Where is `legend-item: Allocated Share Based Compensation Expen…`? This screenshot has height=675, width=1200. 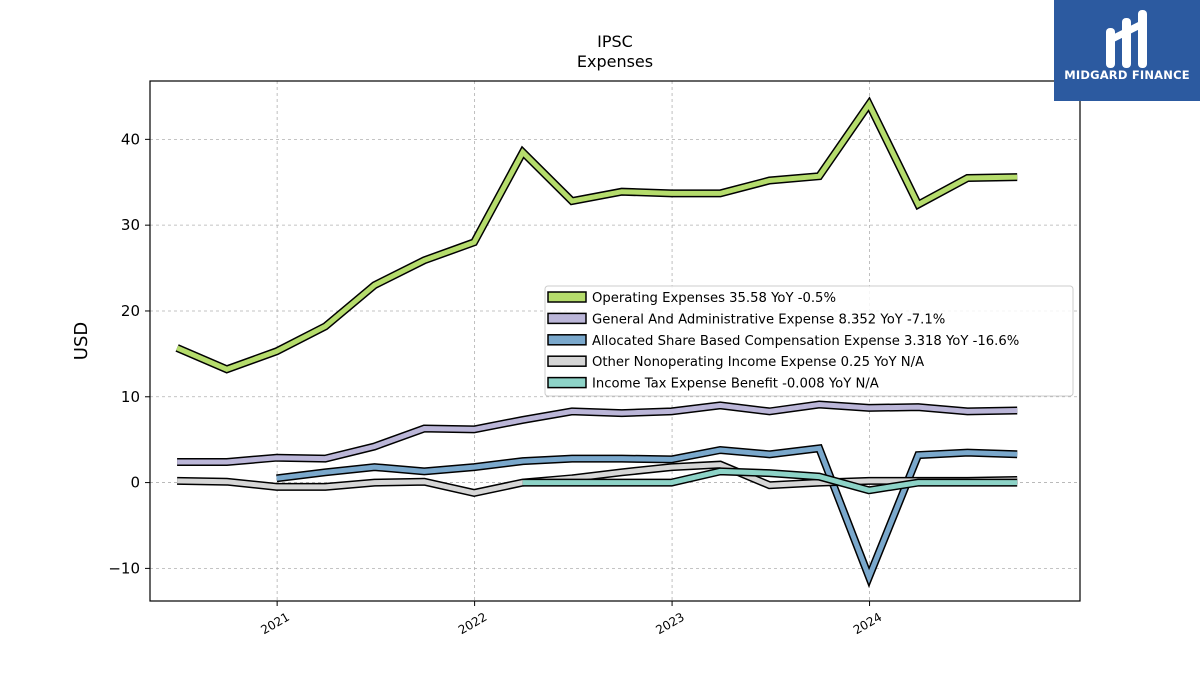 legend-item: Allocated Share Based Compensation Expen… is located at coordinates (783, 341).